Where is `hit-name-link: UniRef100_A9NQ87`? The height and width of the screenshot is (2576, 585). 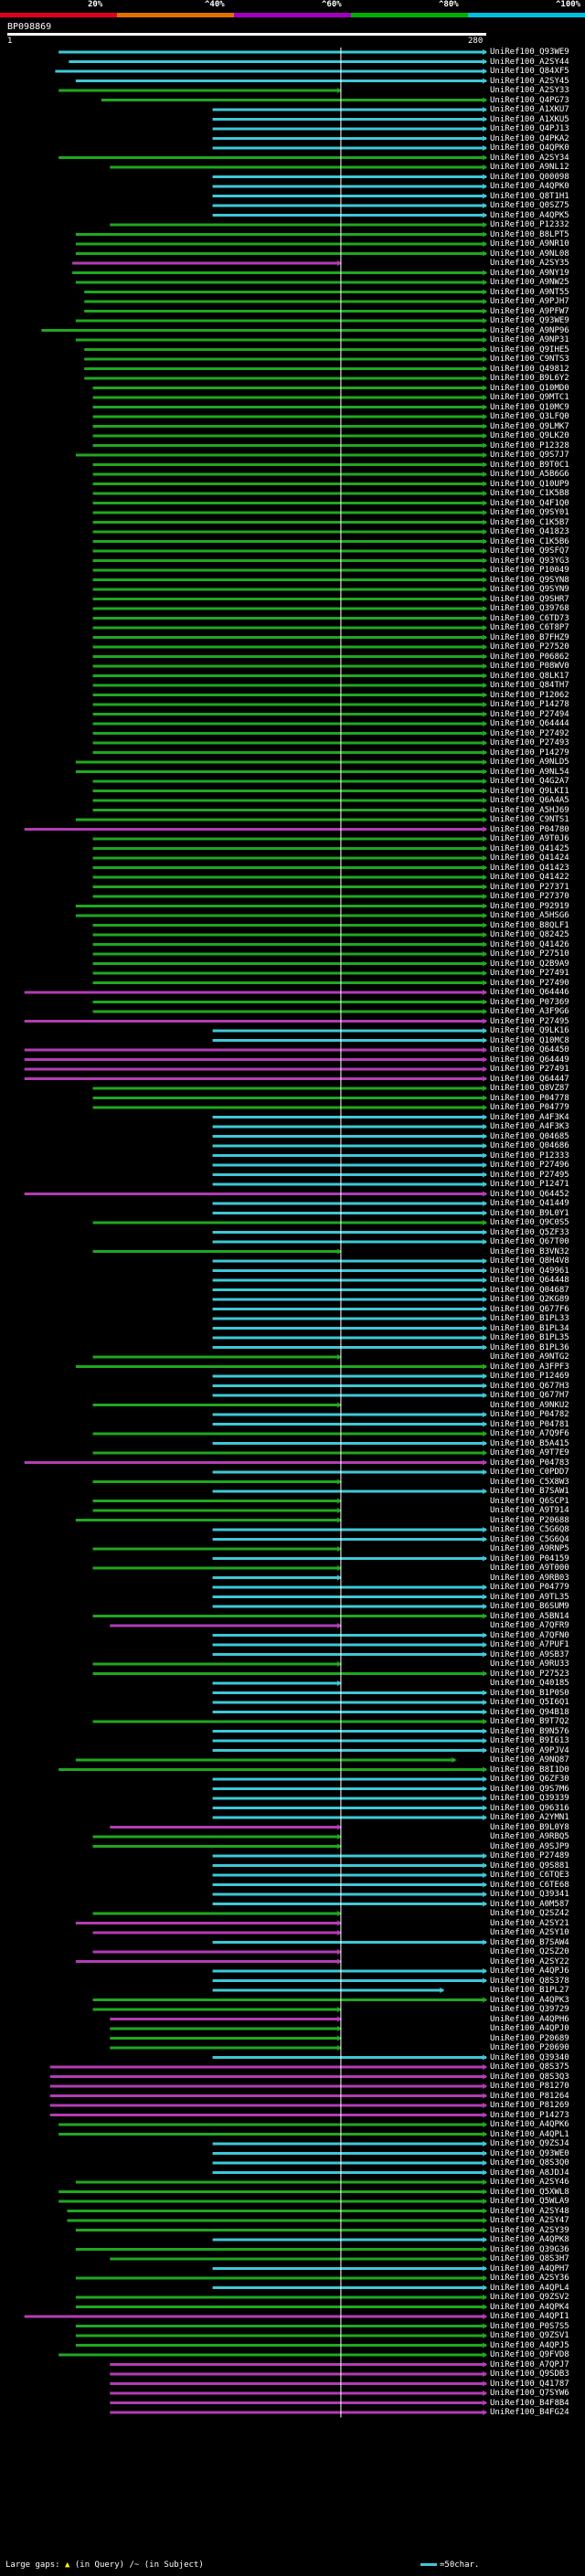 hit-name-link: UniRef100_A9NQ87 is located at coordinates (530, 1760).